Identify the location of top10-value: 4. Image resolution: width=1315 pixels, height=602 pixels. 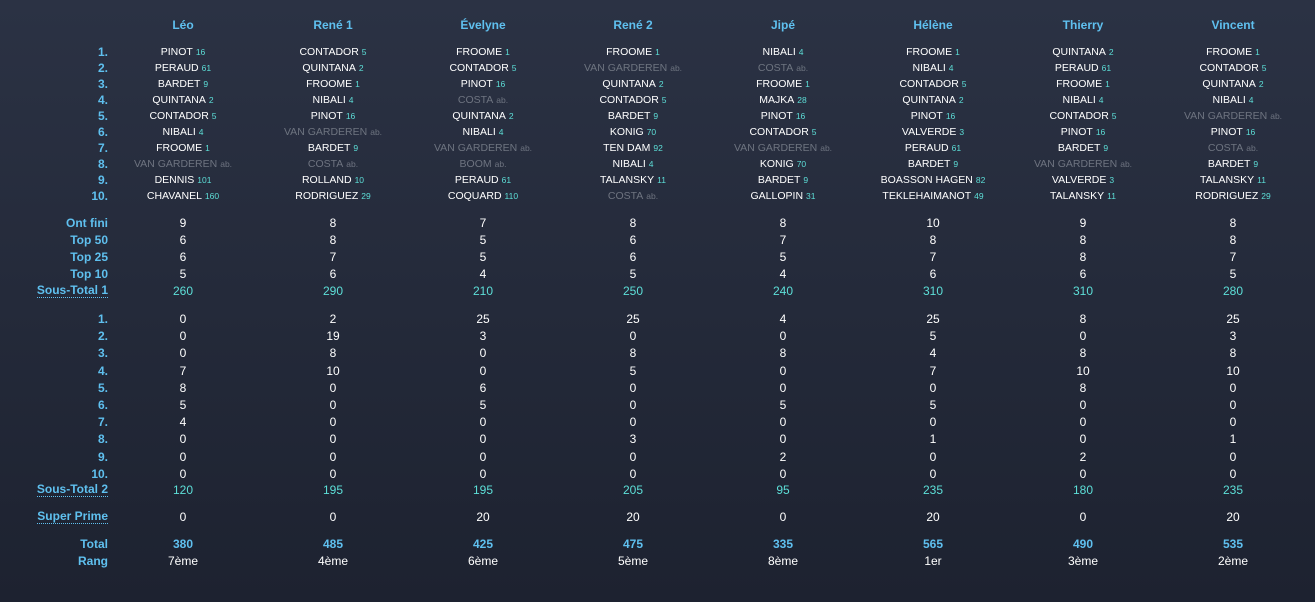
(483, 274).